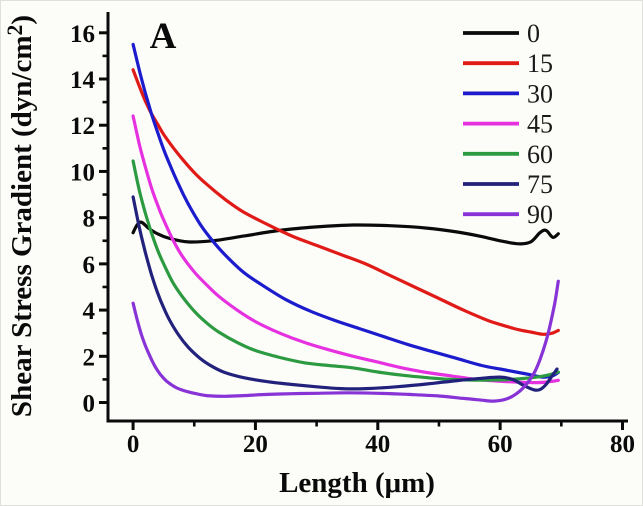 This screenshot has width=643, height=506. What do you see at coordinates (89, 404) in the screenshot?
I see `y-tick-label-0: 0` at bounding box center [89, 404].